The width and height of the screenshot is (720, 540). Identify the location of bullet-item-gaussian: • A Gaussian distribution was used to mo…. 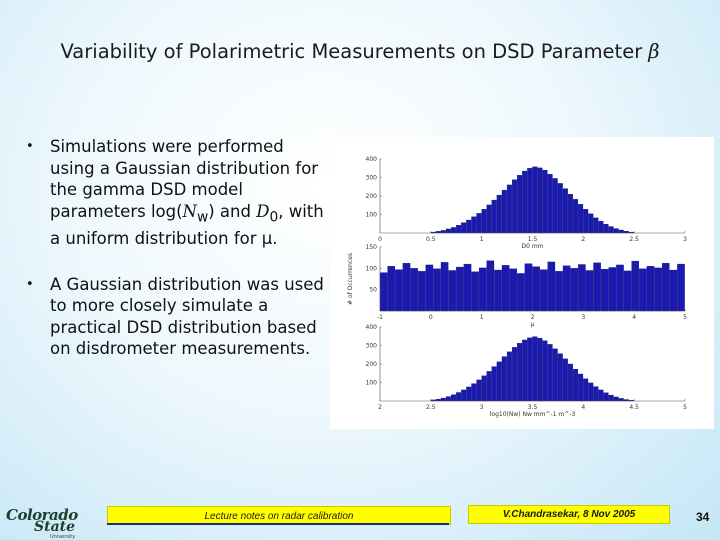
(176, 317).